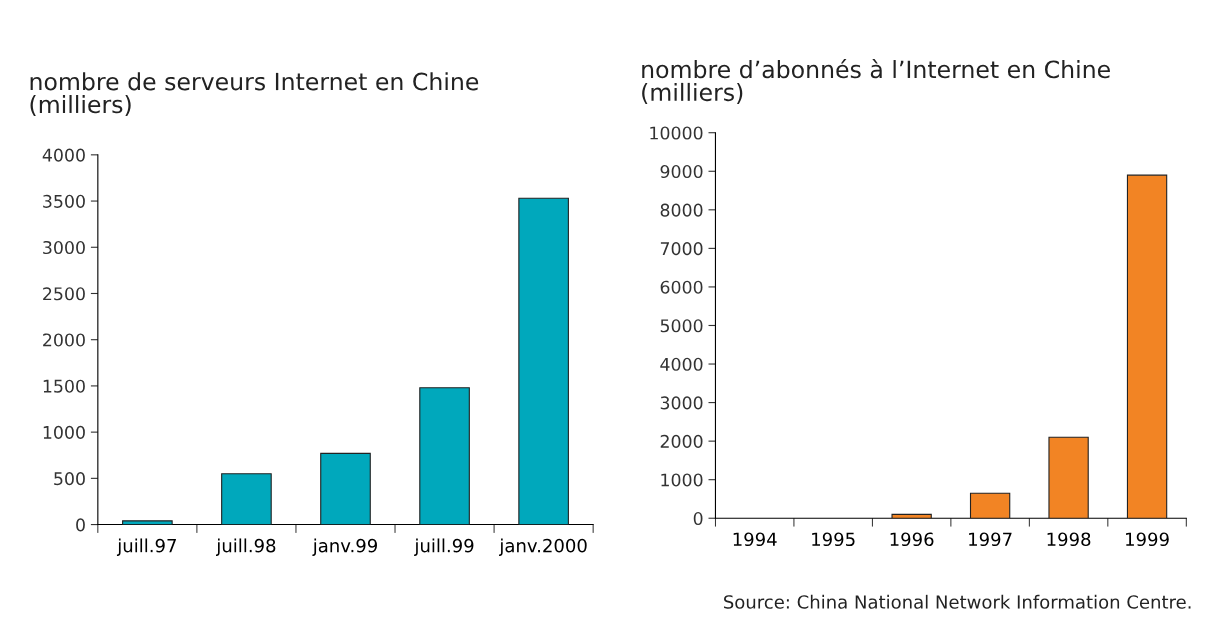  I want to click on x-tick-label: janv.99, so click(344, 547).